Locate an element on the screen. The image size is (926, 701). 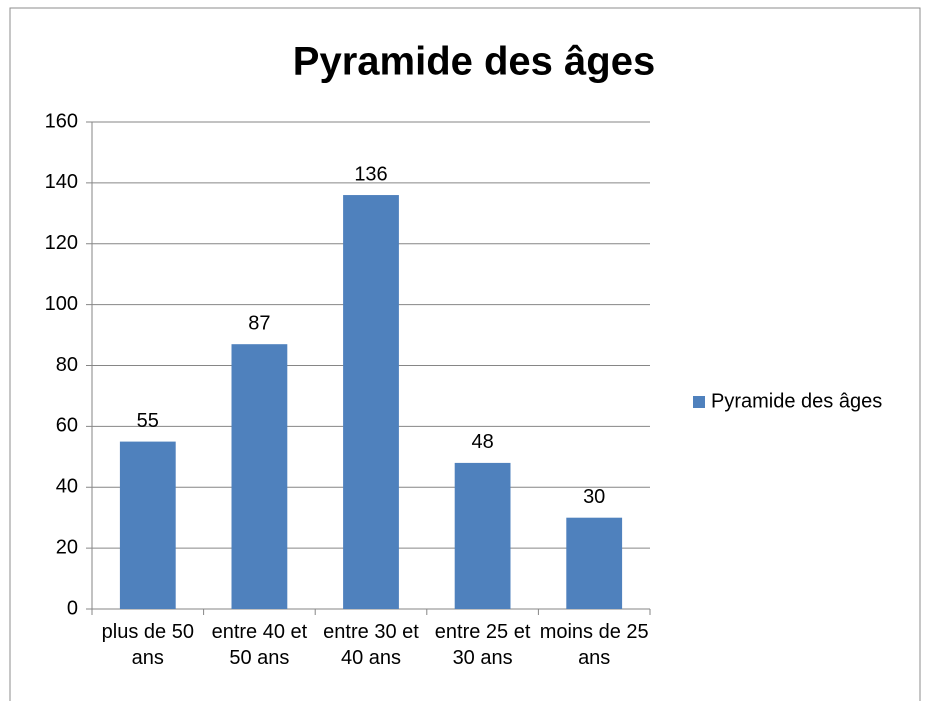
y-tick-label: 160 is located at coordinates (61, 121).